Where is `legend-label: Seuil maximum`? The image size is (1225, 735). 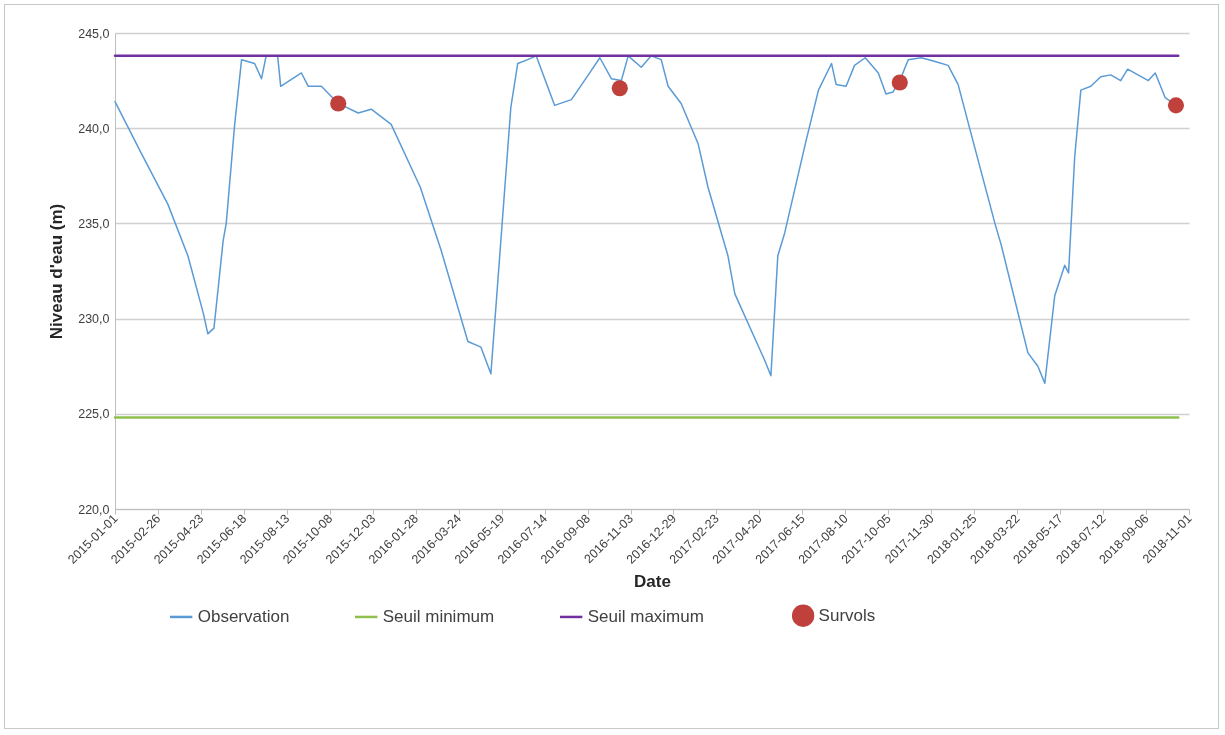 legend-label: Seuil maximum is located at coordinates (645, 616).